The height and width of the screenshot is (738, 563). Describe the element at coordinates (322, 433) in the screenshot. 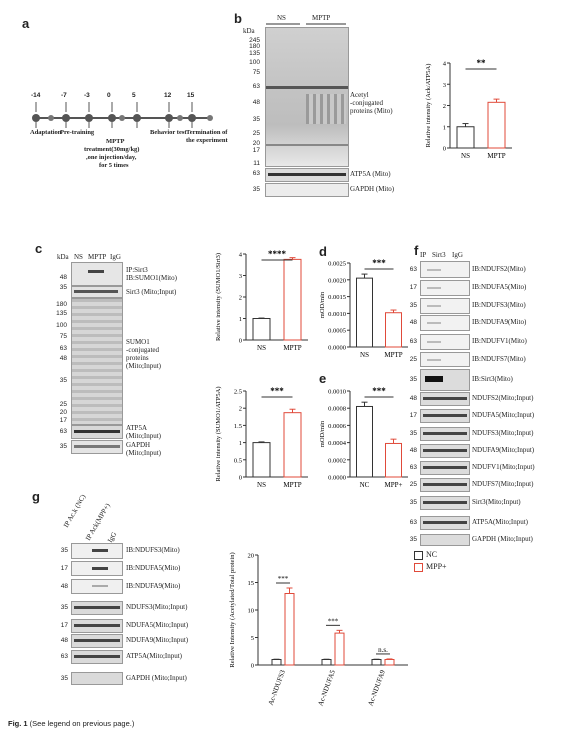

I see `y-axis-label: mOD/min` at that location.